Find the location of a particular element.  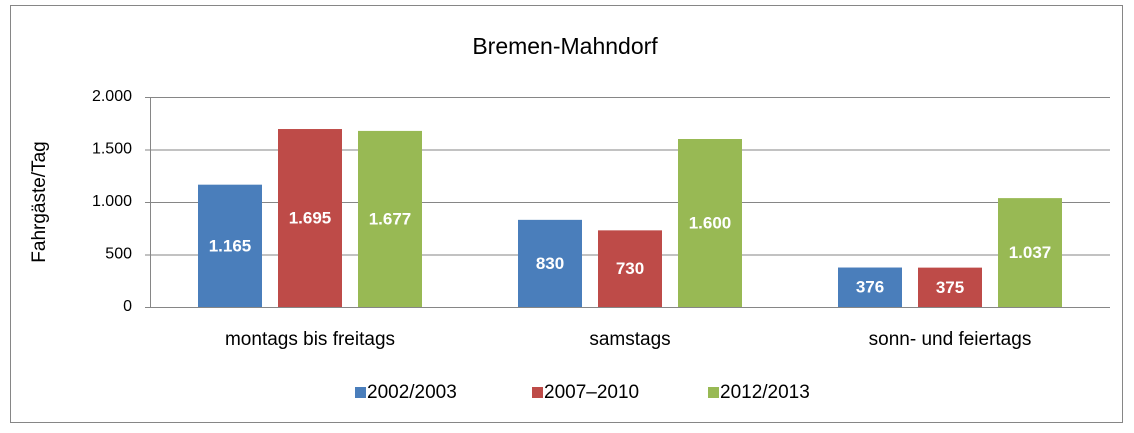

value-label: 830 is located at coordinates (550, 263).